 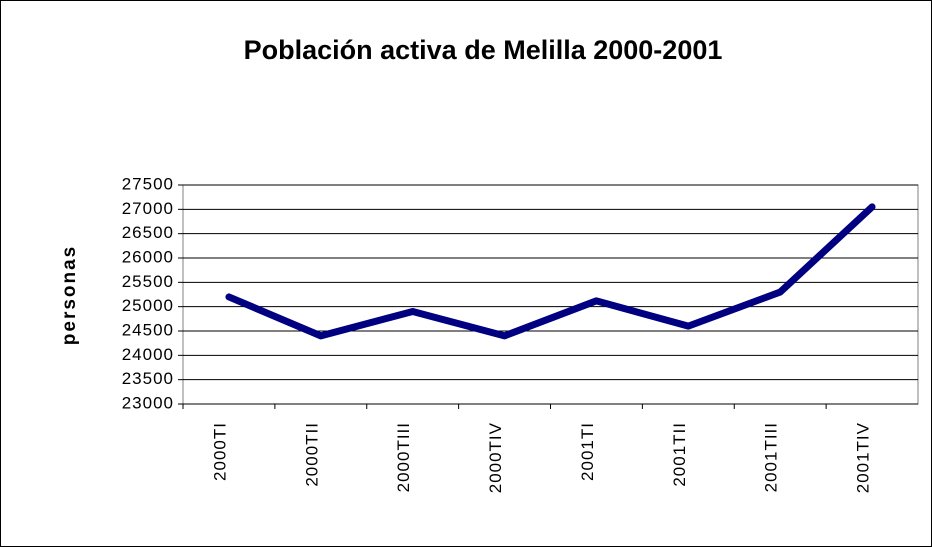 What do you see at coordinates (148, 329) in the screenshot?
I see `y-tick-label: 24500` at bounding box center [148, 329].